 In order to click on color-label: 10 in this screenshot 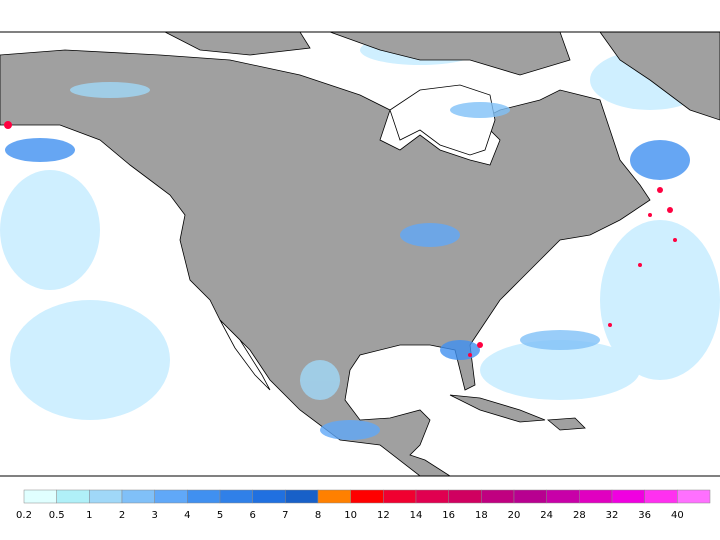, I will do `click(350, 515)`.